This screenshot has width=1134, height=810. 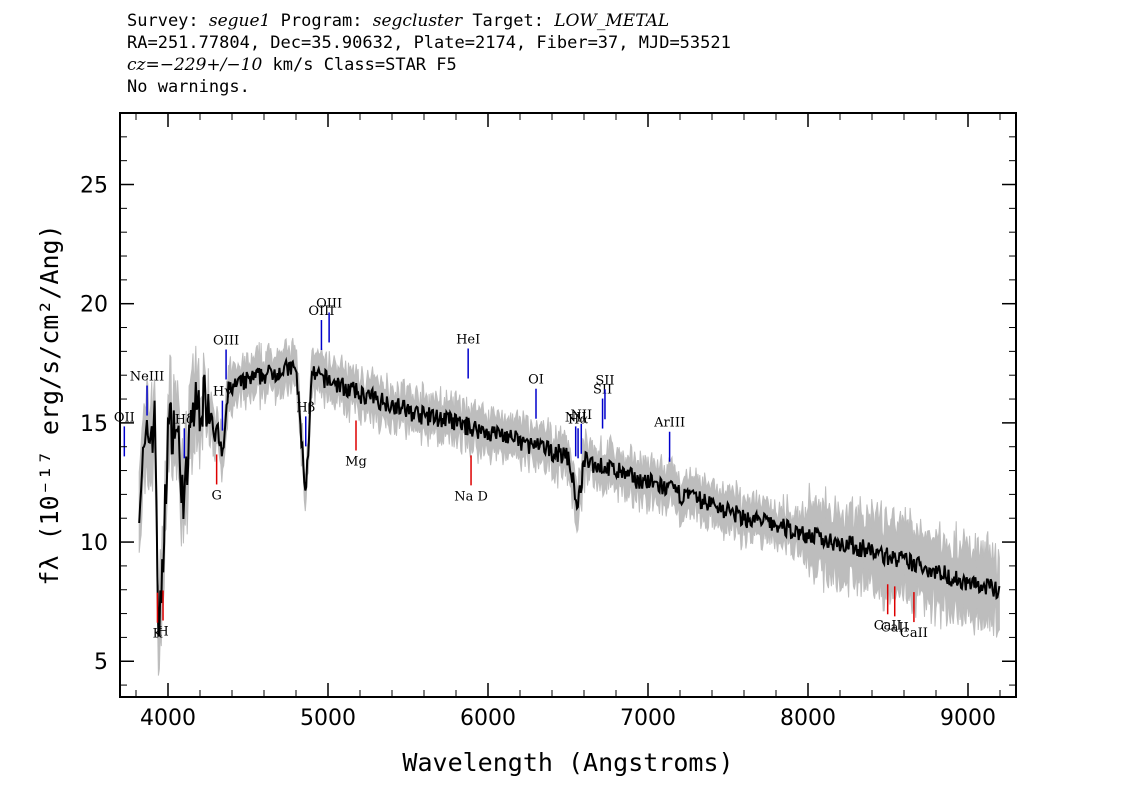 I want to click on absorption-line-label: K, so click(x=158, y=634).